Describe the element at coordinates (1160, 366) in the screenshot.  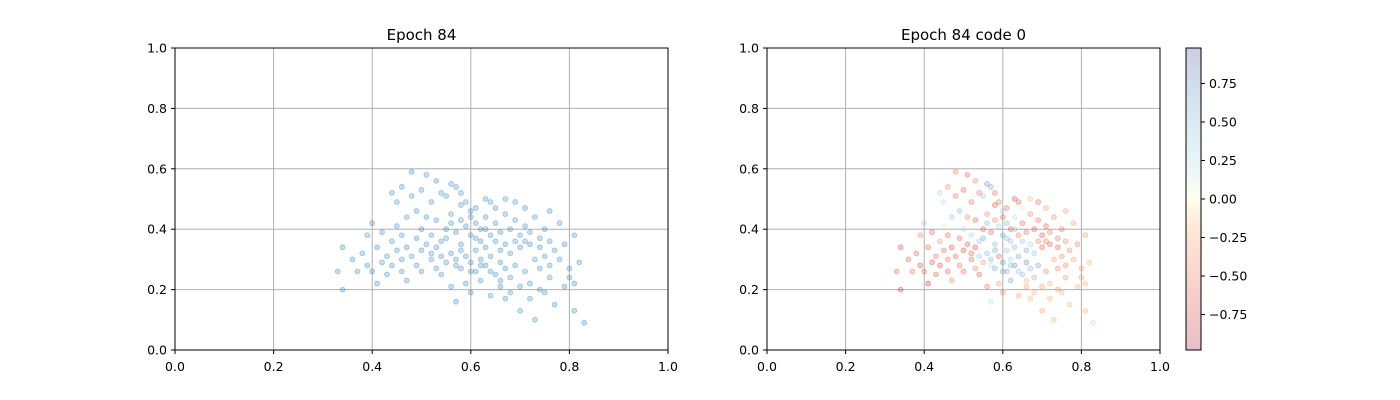
I see `x-tick-label: 1.0` at that location.